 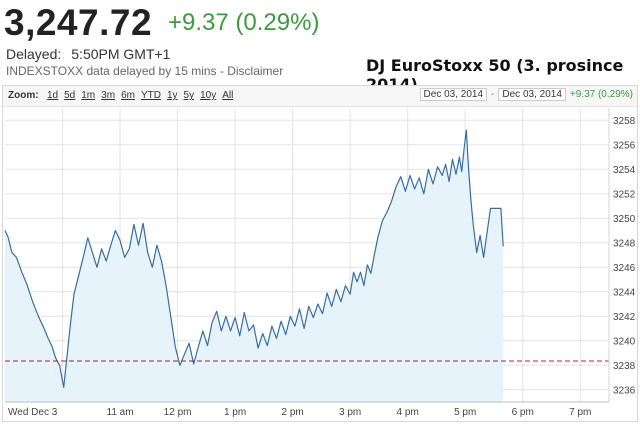 I want to click on y-tick-label: 3258, so click(x=624, y=121).